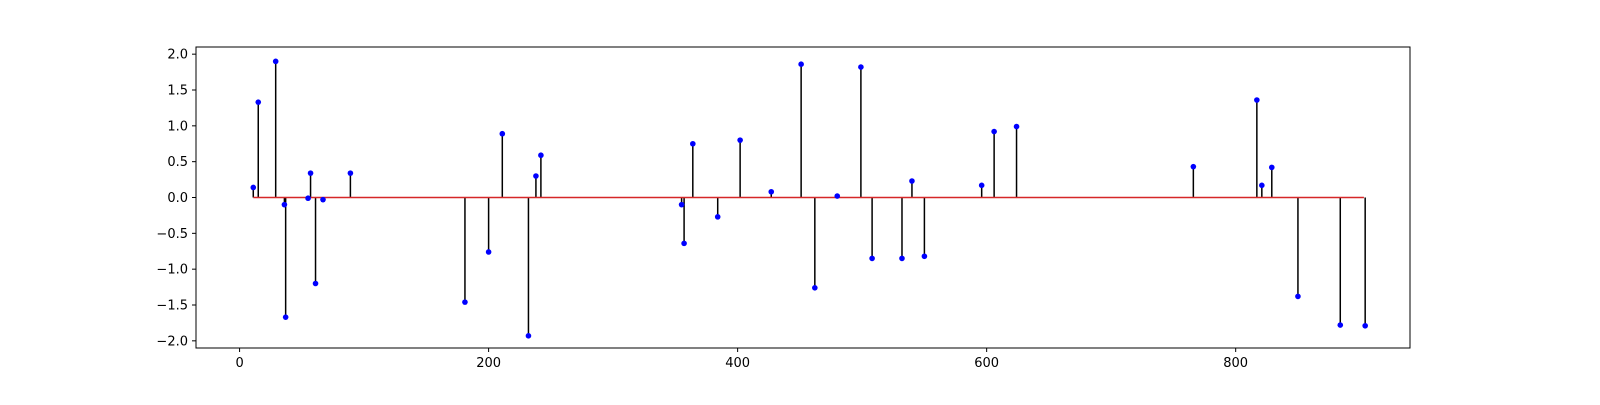  I want to click on y-tick-label: 0.0, so click(177, 198).